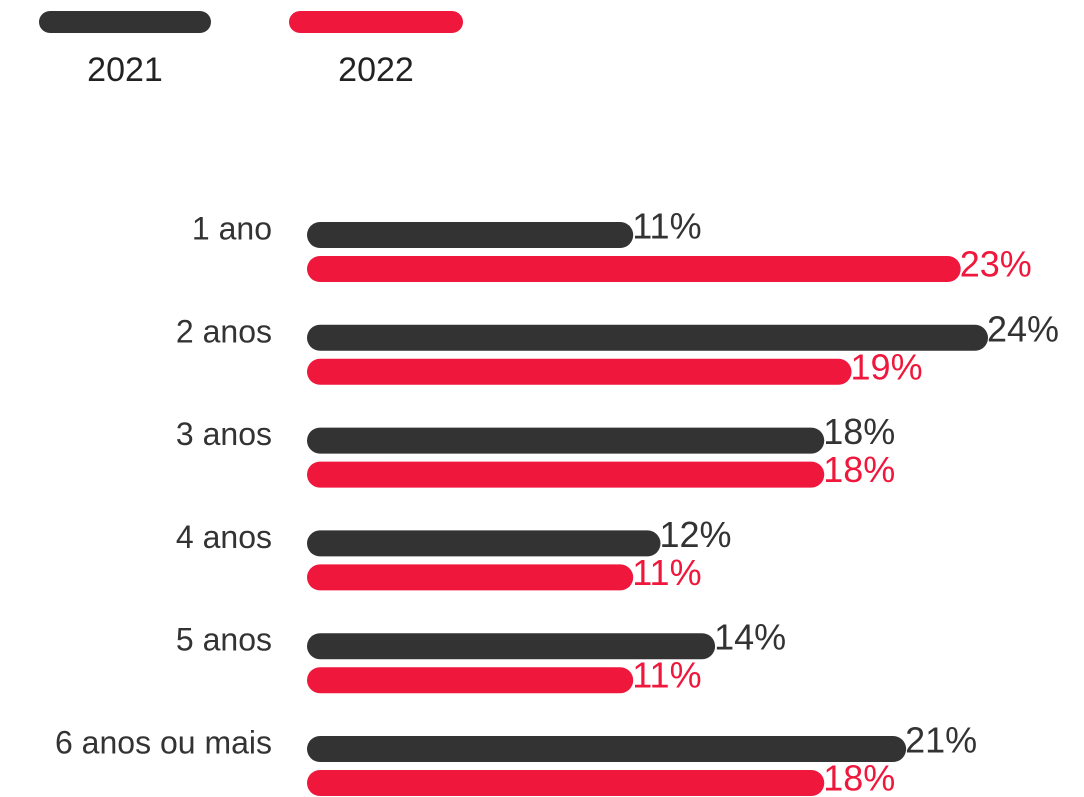 The image size is (1084, 797). I want to click on value-label: 24%, so click(1023, 328).